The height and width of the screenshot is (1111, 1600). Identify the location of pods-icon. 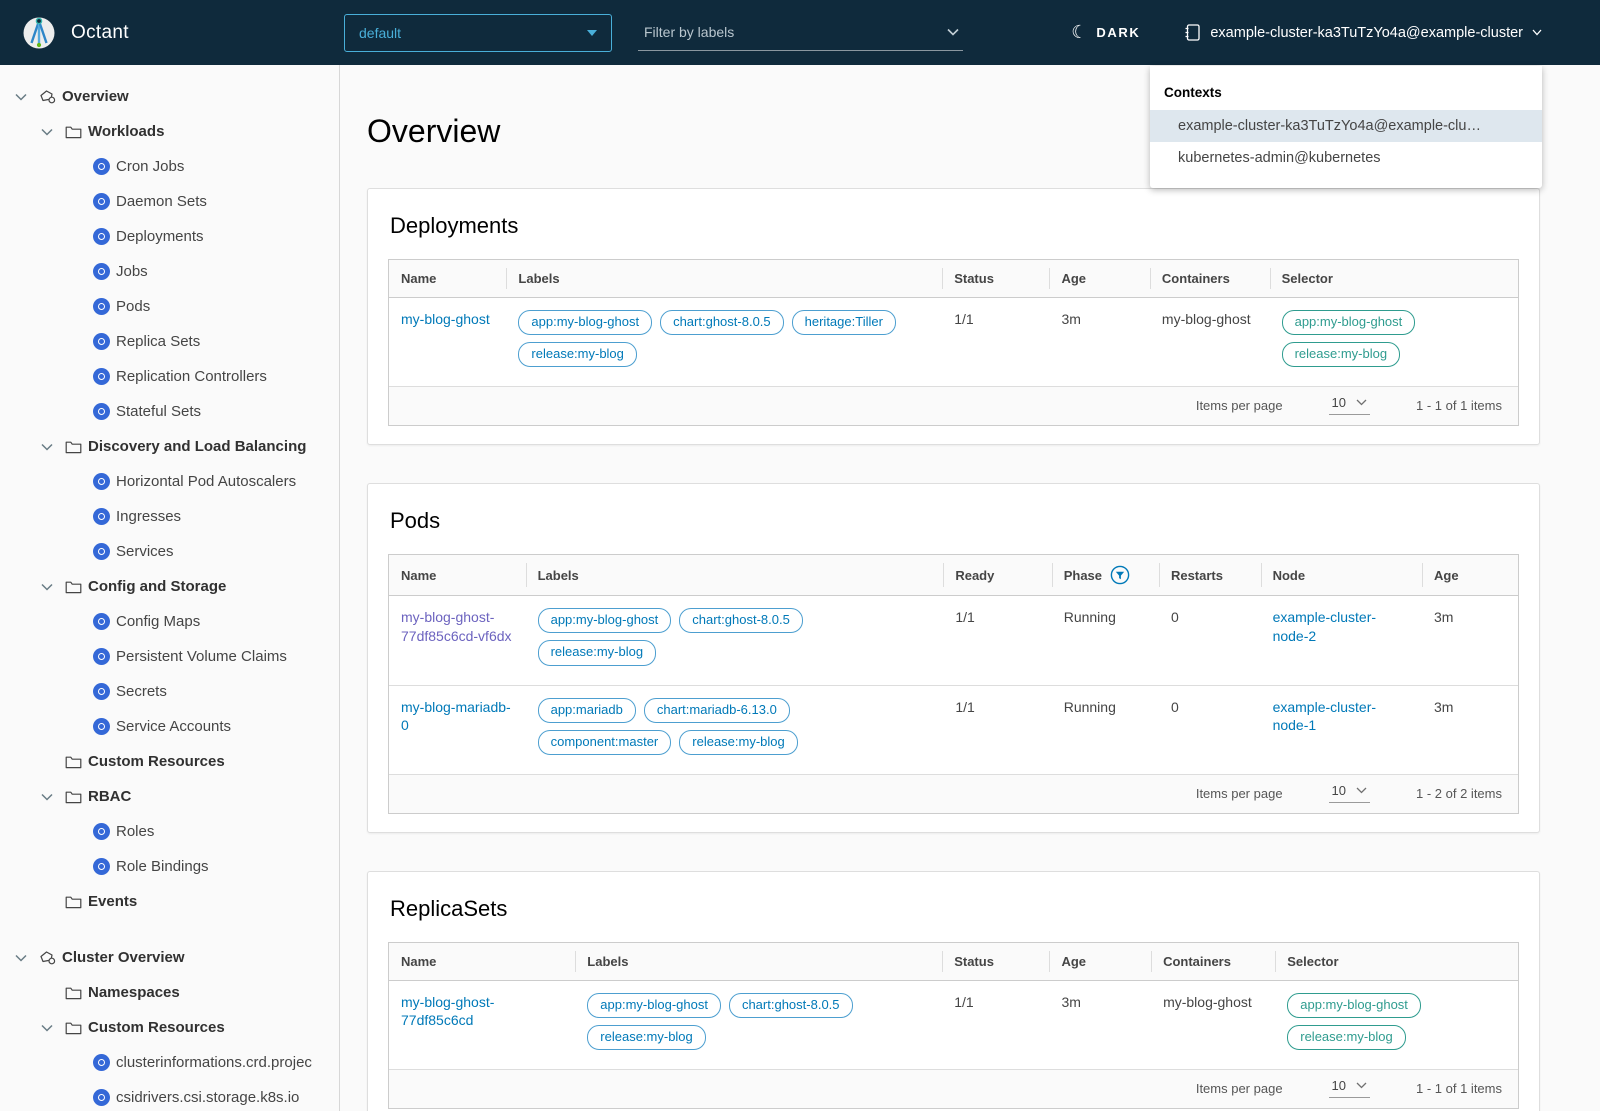
(101, 306).